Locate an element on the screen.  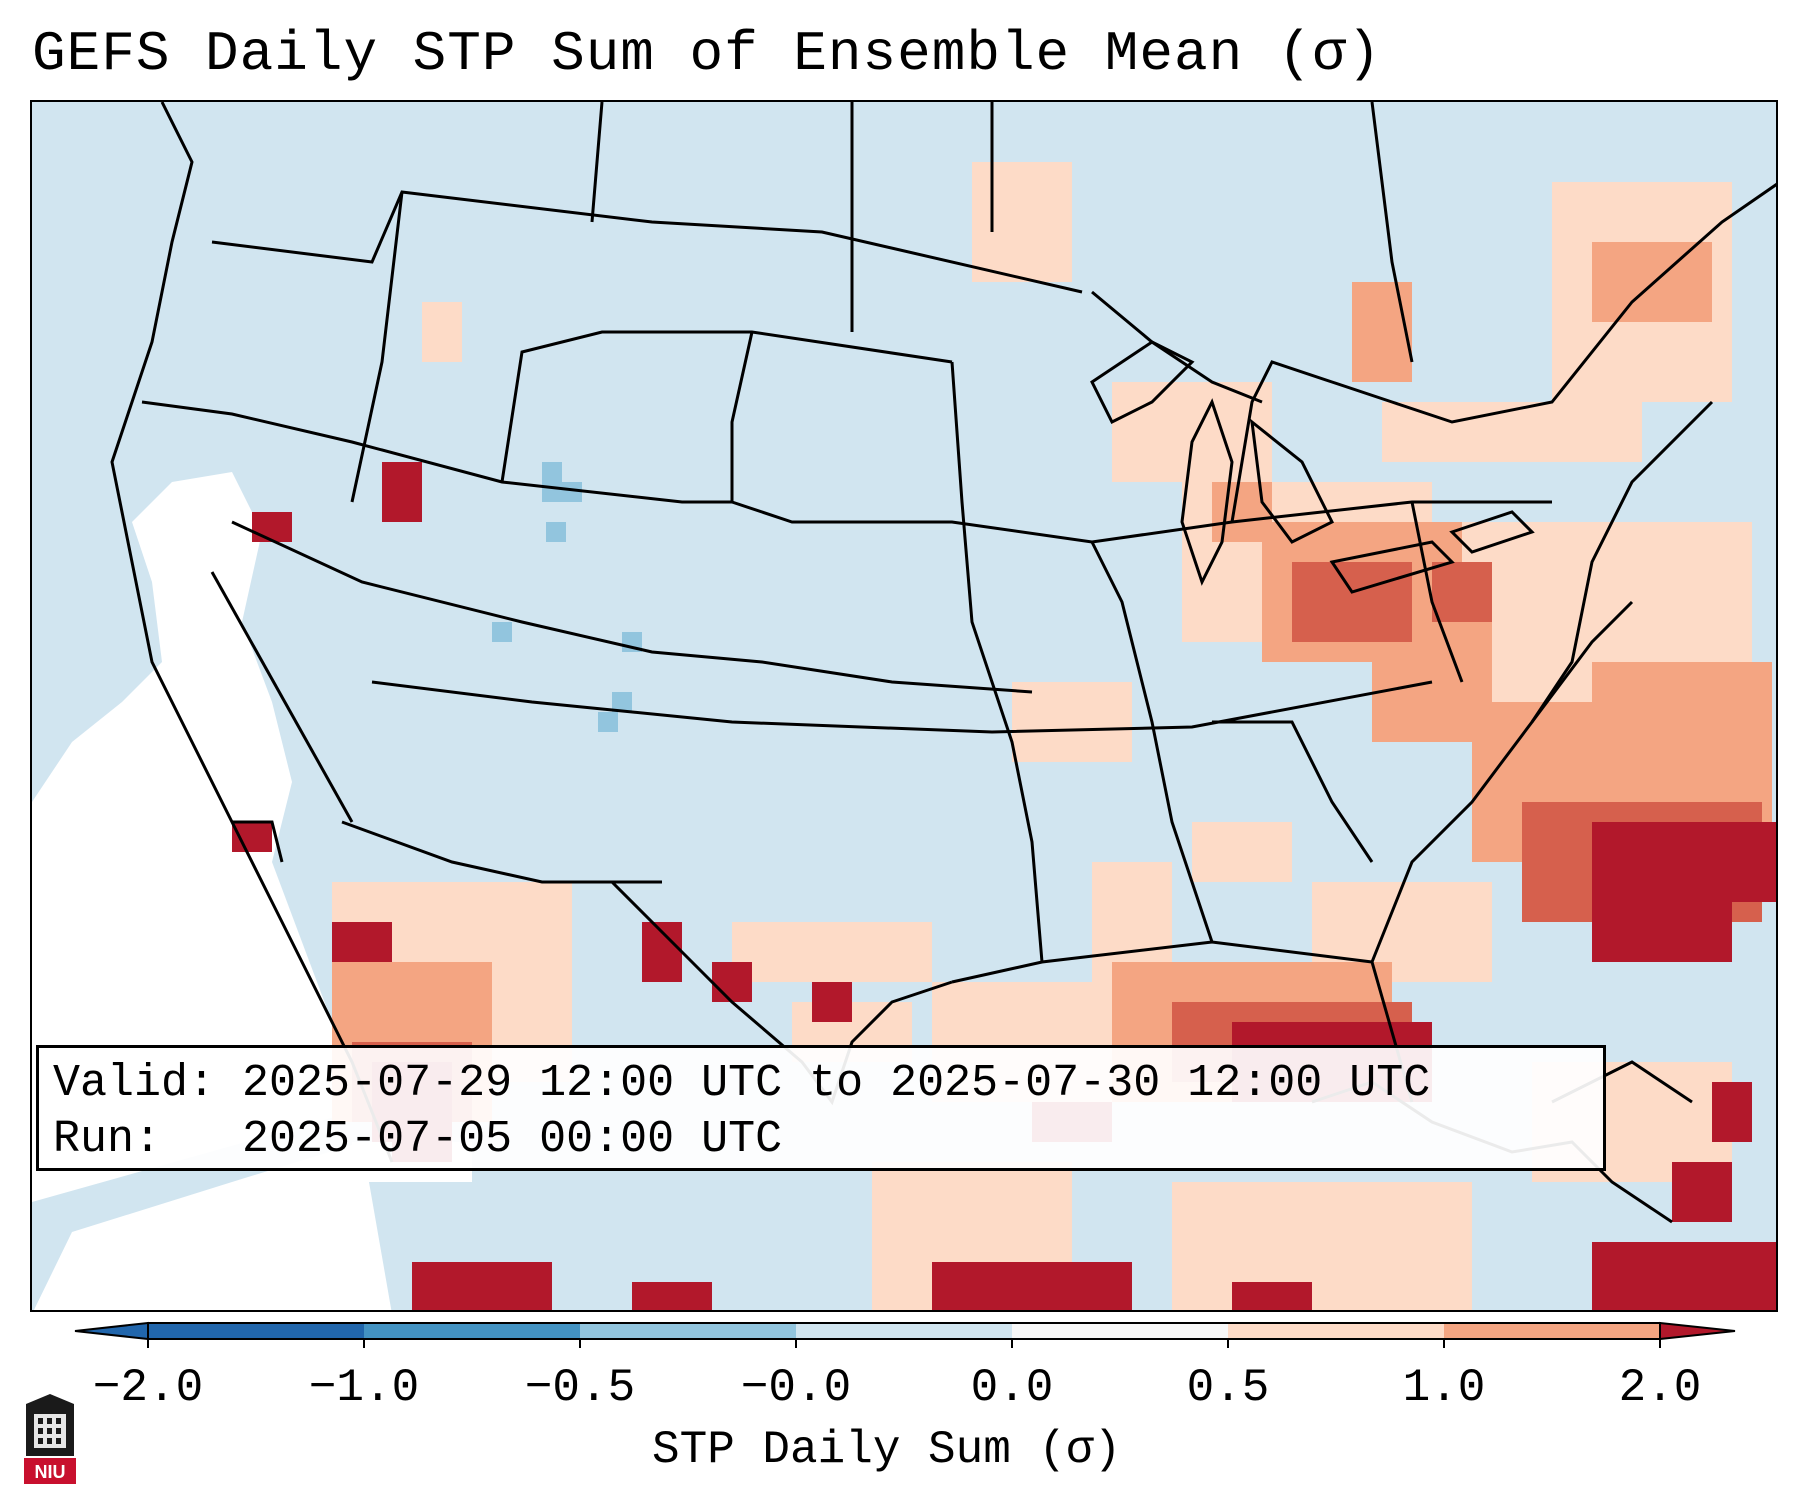
colorbar-extend-max is located at coordinates (1697, 1331).